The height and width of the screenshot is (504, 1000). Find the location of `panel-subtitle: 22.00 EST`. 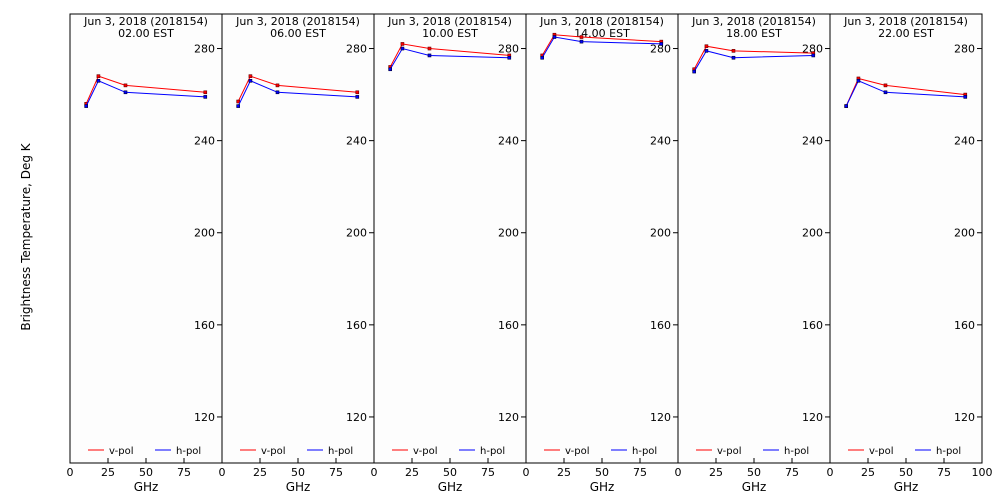

panel-subtitle: 22.00 EST is located at coordinates (906, 33).